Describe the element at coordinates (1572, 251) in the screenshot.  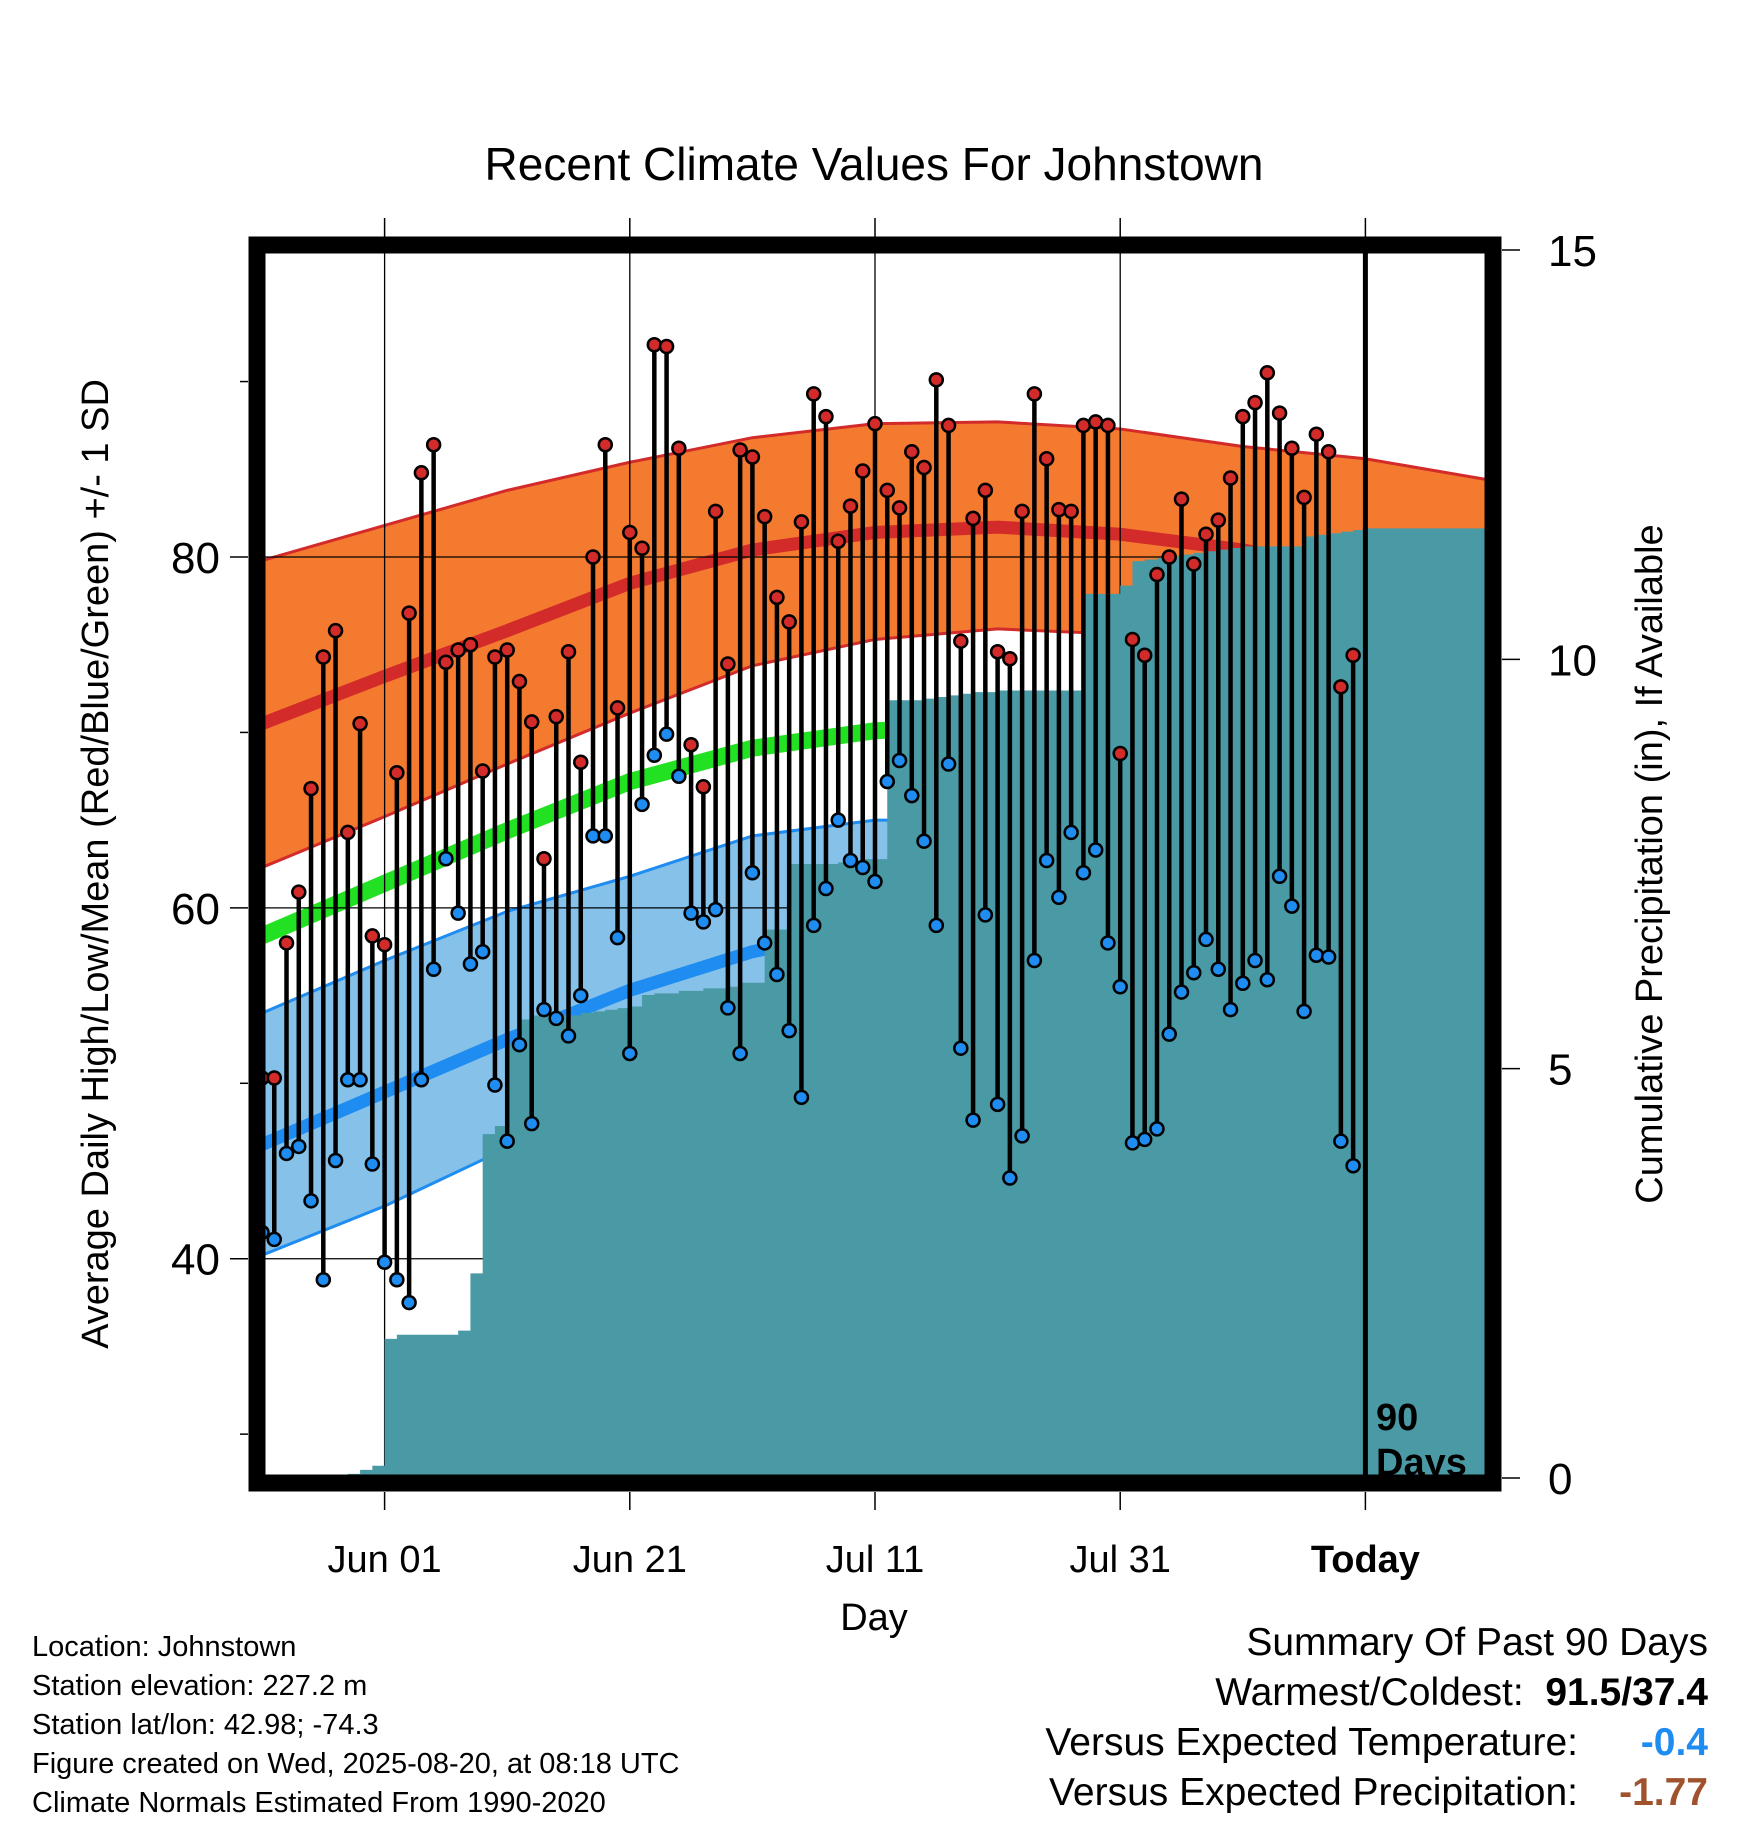
I see `y2-tick-label: 15` at that location.